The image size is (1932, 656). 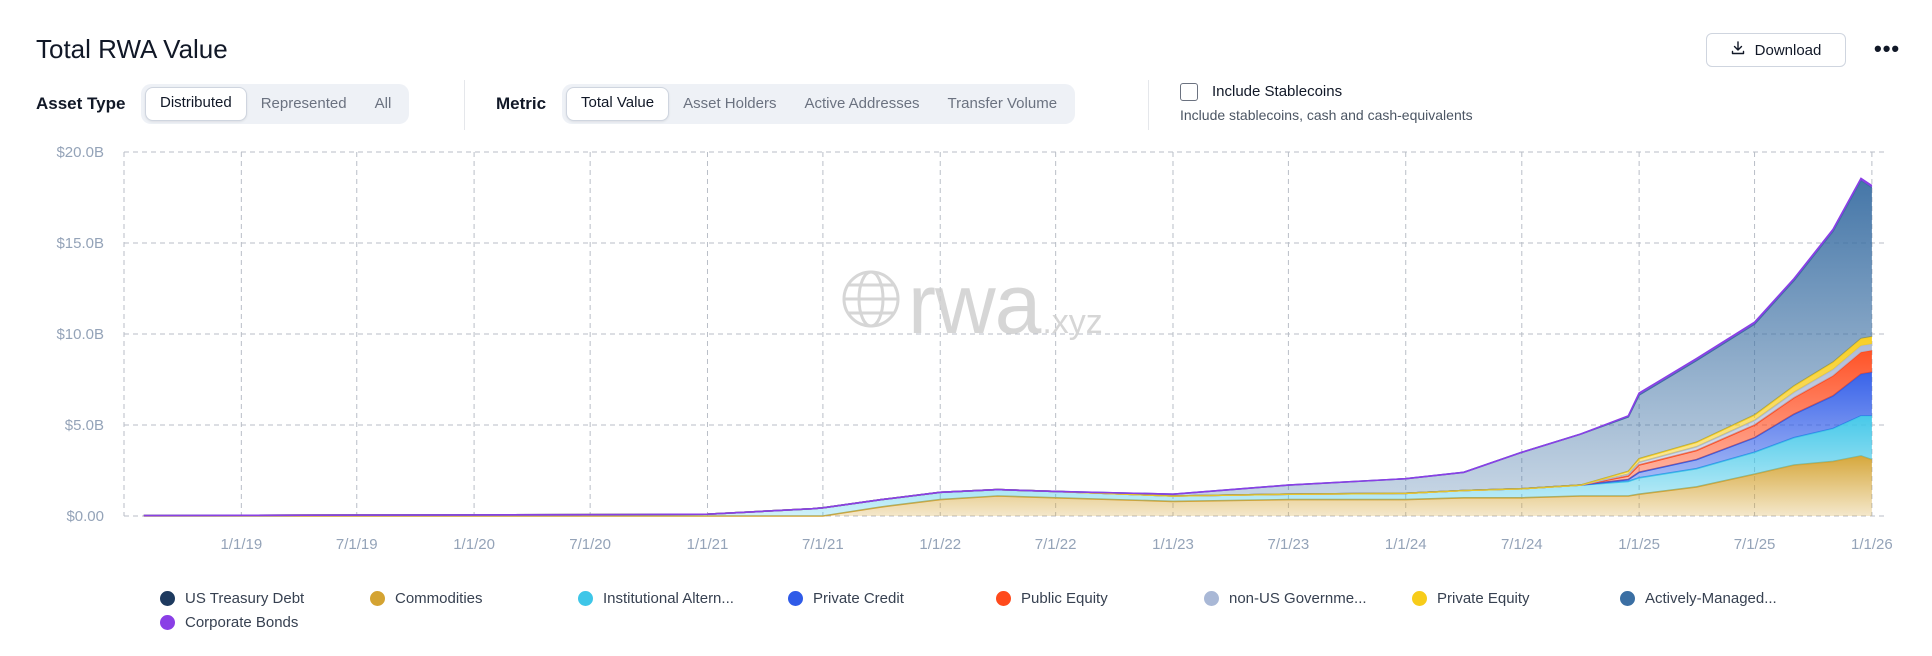 I want to click on chart-title: Total RWA Value, so click(x=132, y=49).